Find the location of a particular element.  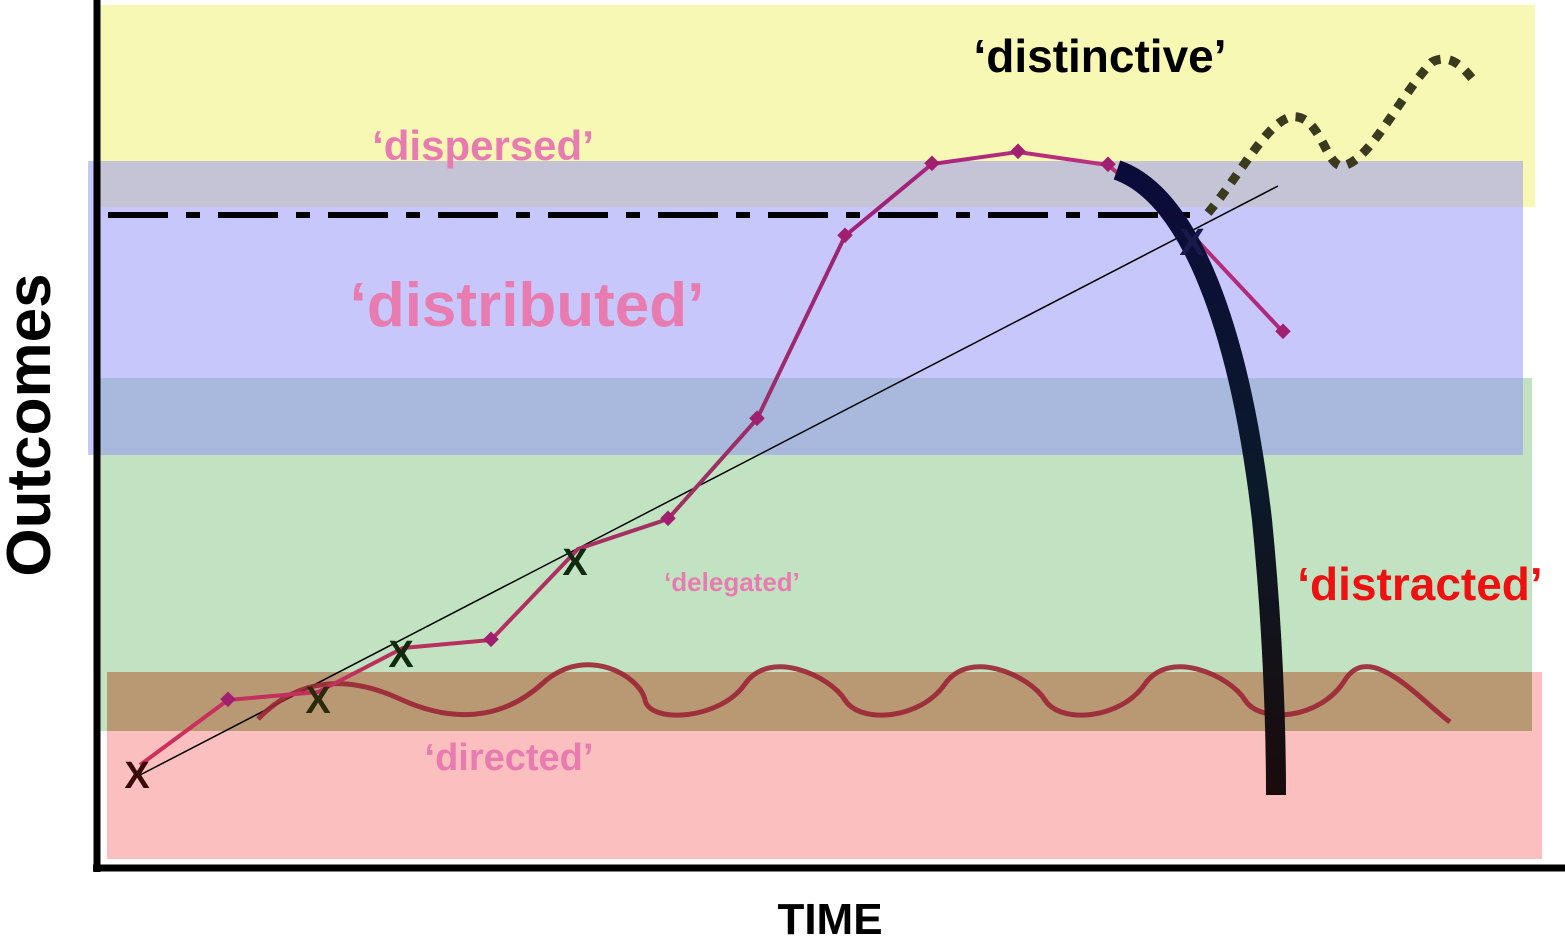

distracted-curve is located at coordinates (1199, 478).